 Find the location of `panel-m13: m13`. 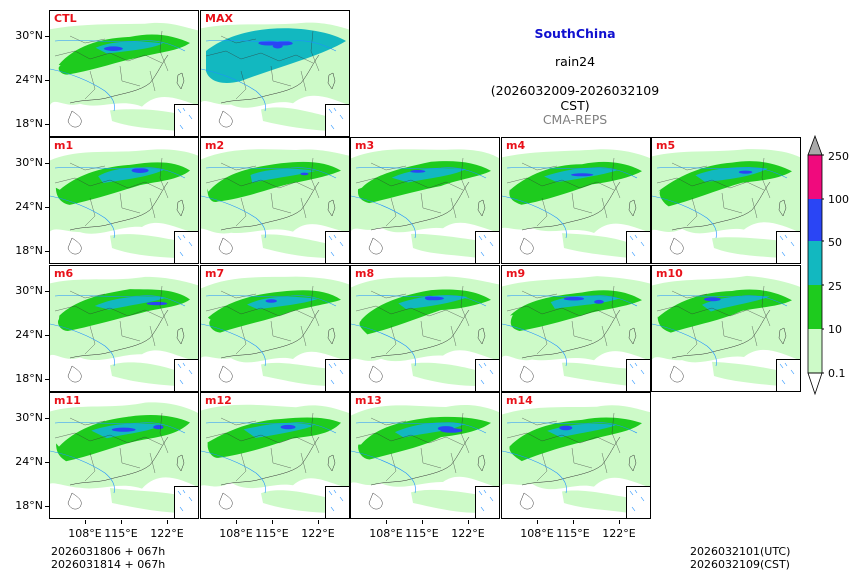

panel-m13: m13 is located at coordinates (425, 455).